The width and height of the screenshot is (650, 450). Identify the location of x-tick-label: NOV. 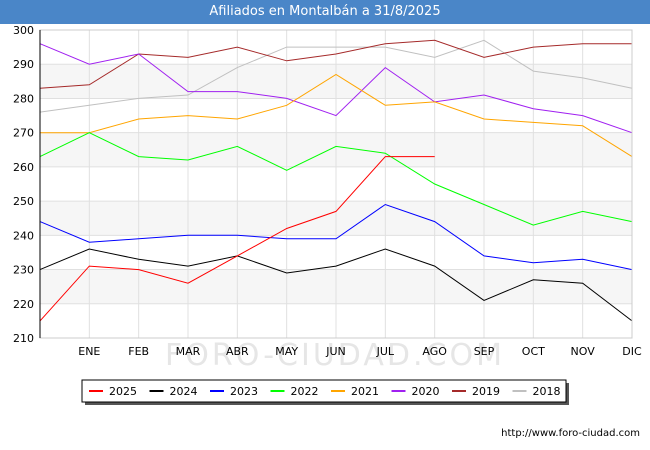
(583, 351).